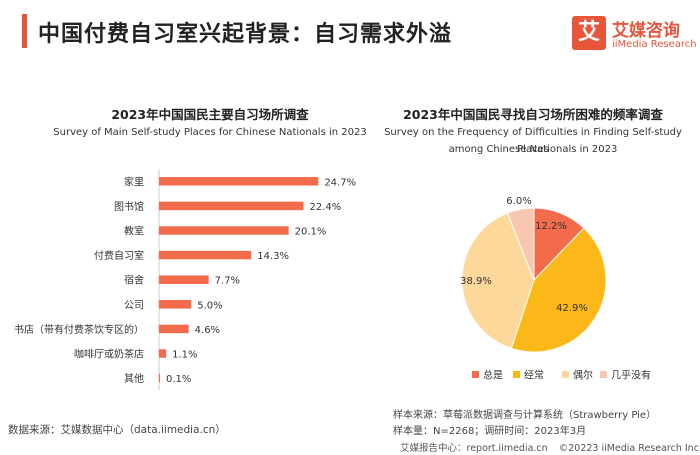  I want to click on bar-category-label: 宿舍, so click(134, 280).